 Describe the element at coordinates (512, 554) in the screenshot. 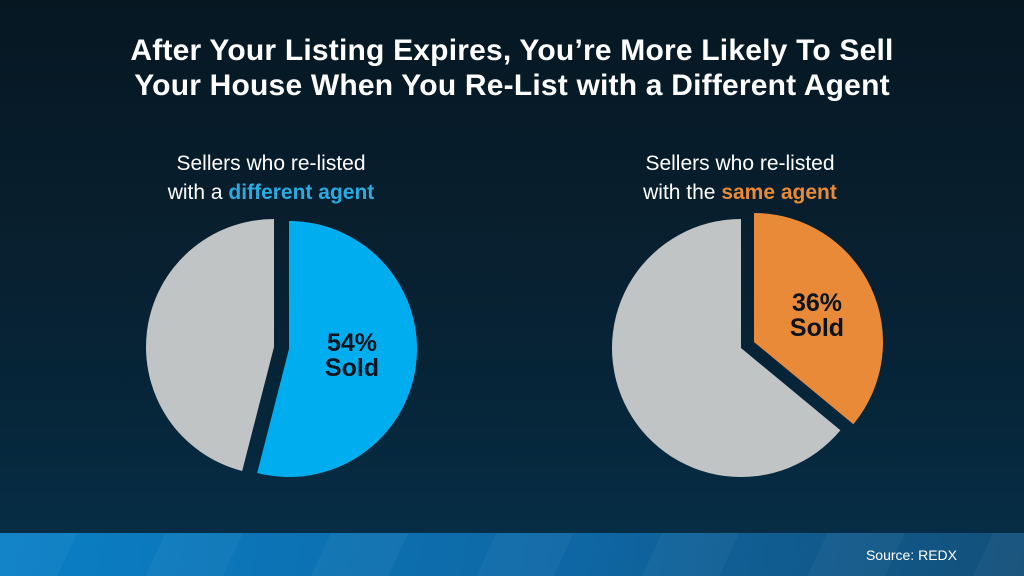

I see `footer-band: Source: REDX` at that location.